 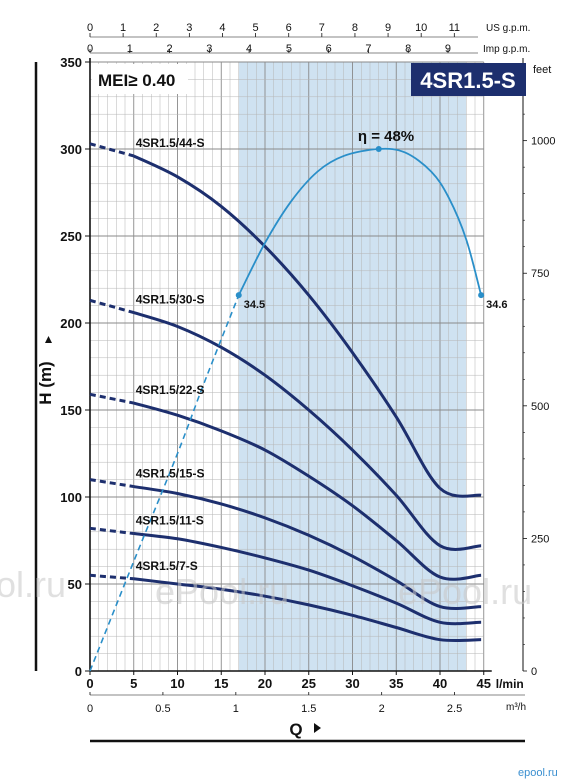 What do you see at coordinates (368, 49) in the screenshot?
I see `imp-tick-label: 7` at bounding box center [368, 49].